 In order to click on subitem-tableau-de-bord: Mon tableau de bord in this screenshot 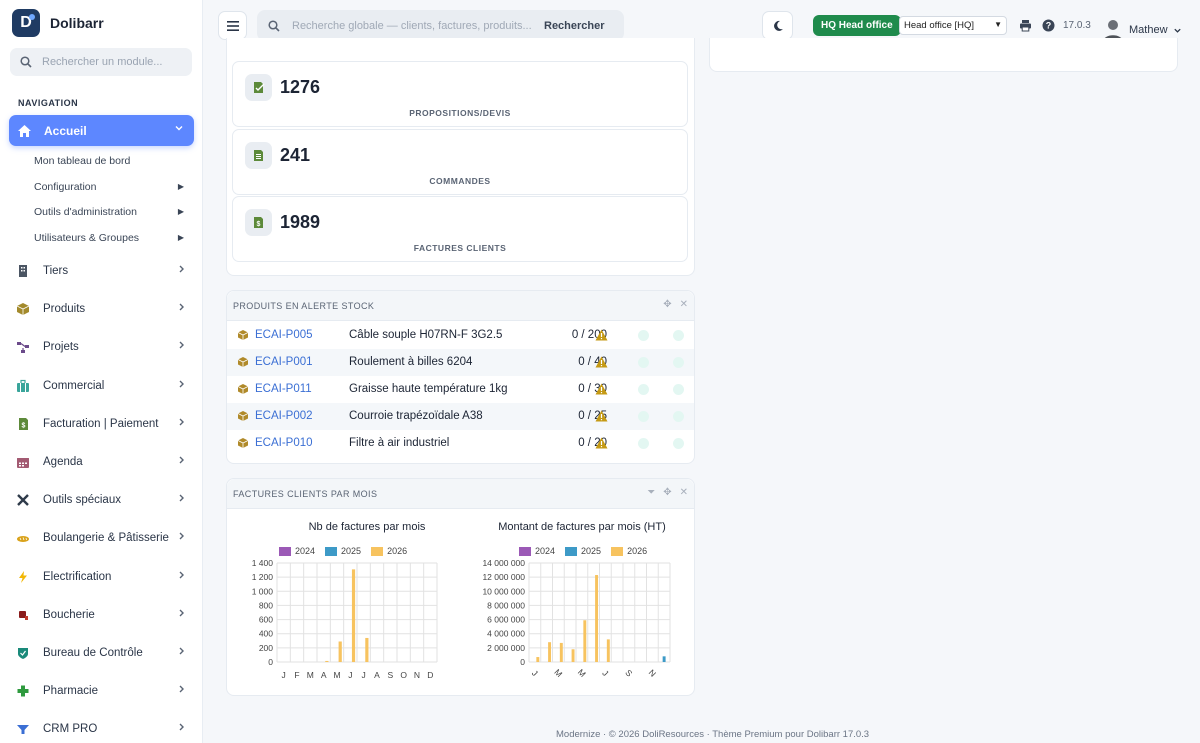, I will do `click(109, 161)`.